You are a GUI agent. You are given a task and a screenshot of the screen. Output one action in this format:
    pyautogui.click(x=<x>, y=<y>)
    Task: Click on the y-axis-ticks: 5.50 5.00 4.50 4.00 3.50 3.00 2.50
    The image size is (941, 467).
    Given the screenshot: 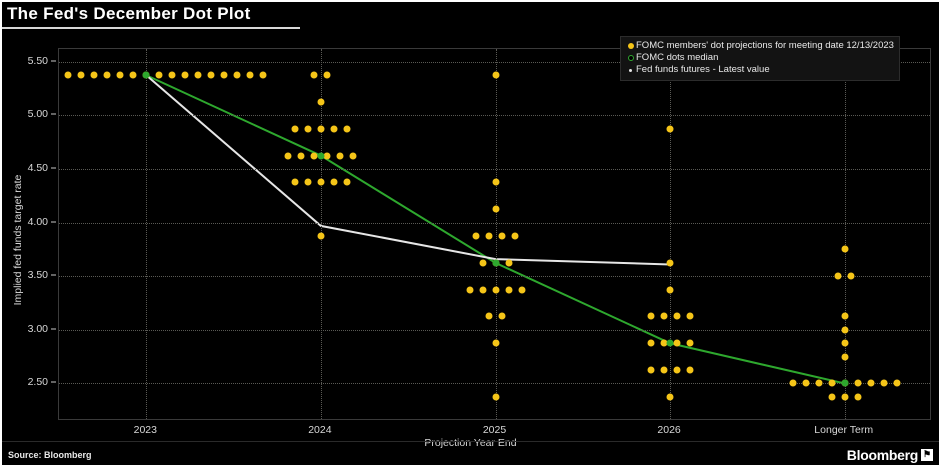 What is the action you would take?
    pyautogui.click(x=29, y=233)
    